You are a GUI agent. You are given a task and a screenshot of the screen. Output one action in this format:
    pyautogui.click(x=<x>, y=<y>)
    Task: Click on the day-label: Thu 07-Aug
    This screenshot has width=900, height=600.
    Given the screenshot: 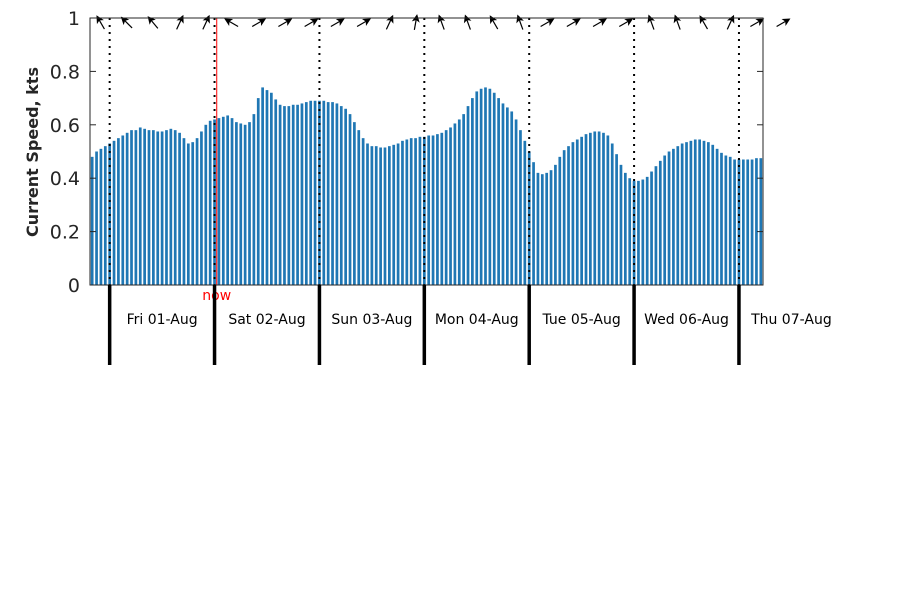 What is the action you would take?
    pyautogui.click(x=791, y=320)
    